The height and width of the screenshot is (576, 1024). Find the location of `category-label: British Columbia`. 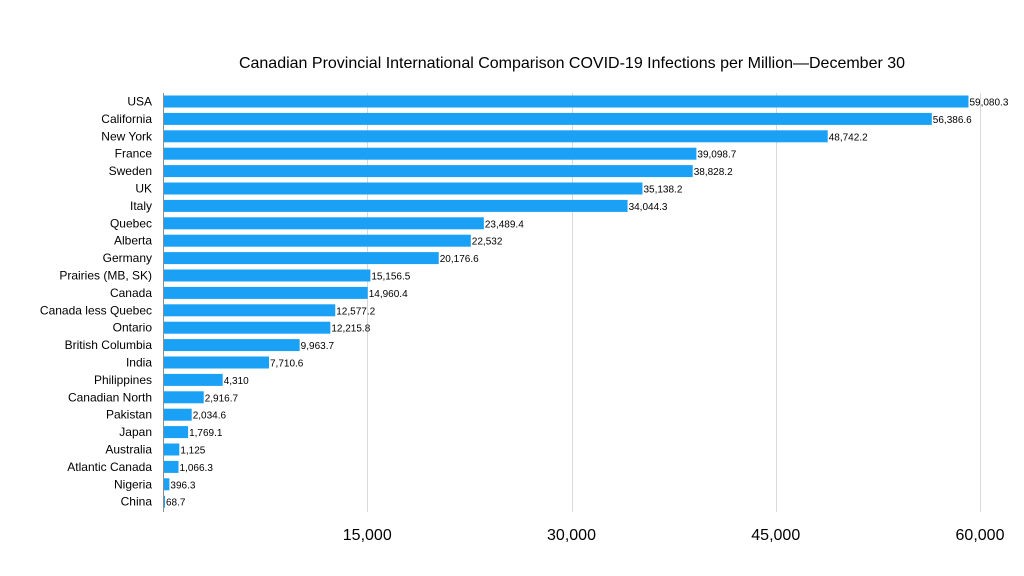

category-label: British Columbia is located at coordinates (109, 345).